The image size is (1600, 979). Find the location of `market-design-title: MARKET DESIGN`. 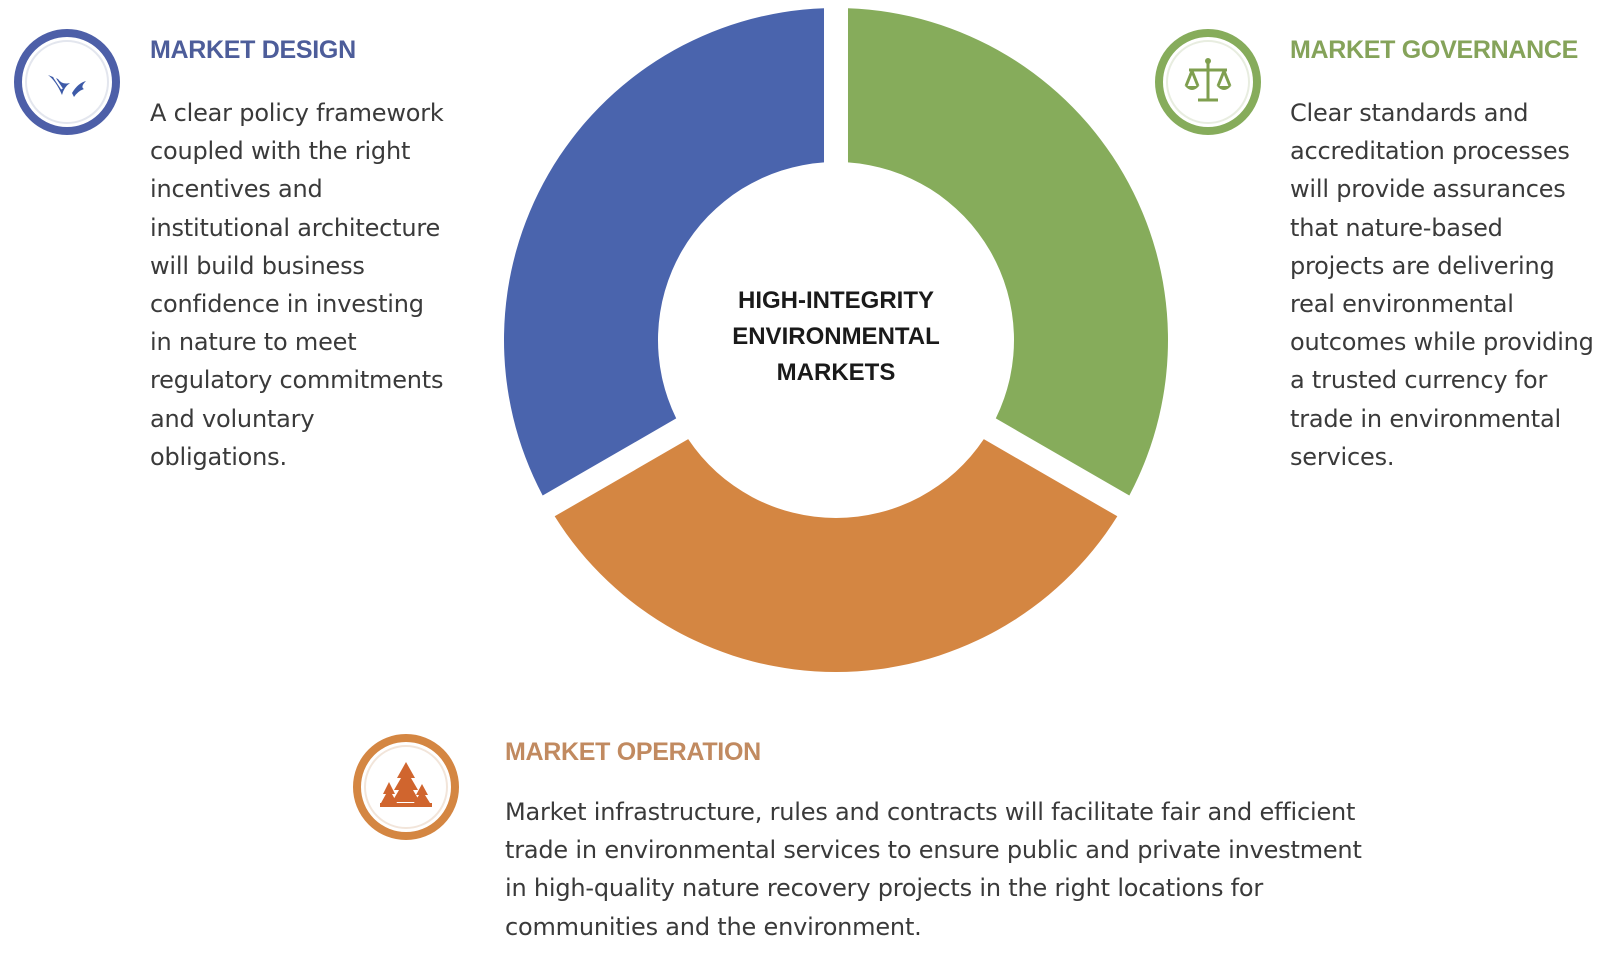

market-design-title: MARKET DESIGN is located at coordinates (253, 50).